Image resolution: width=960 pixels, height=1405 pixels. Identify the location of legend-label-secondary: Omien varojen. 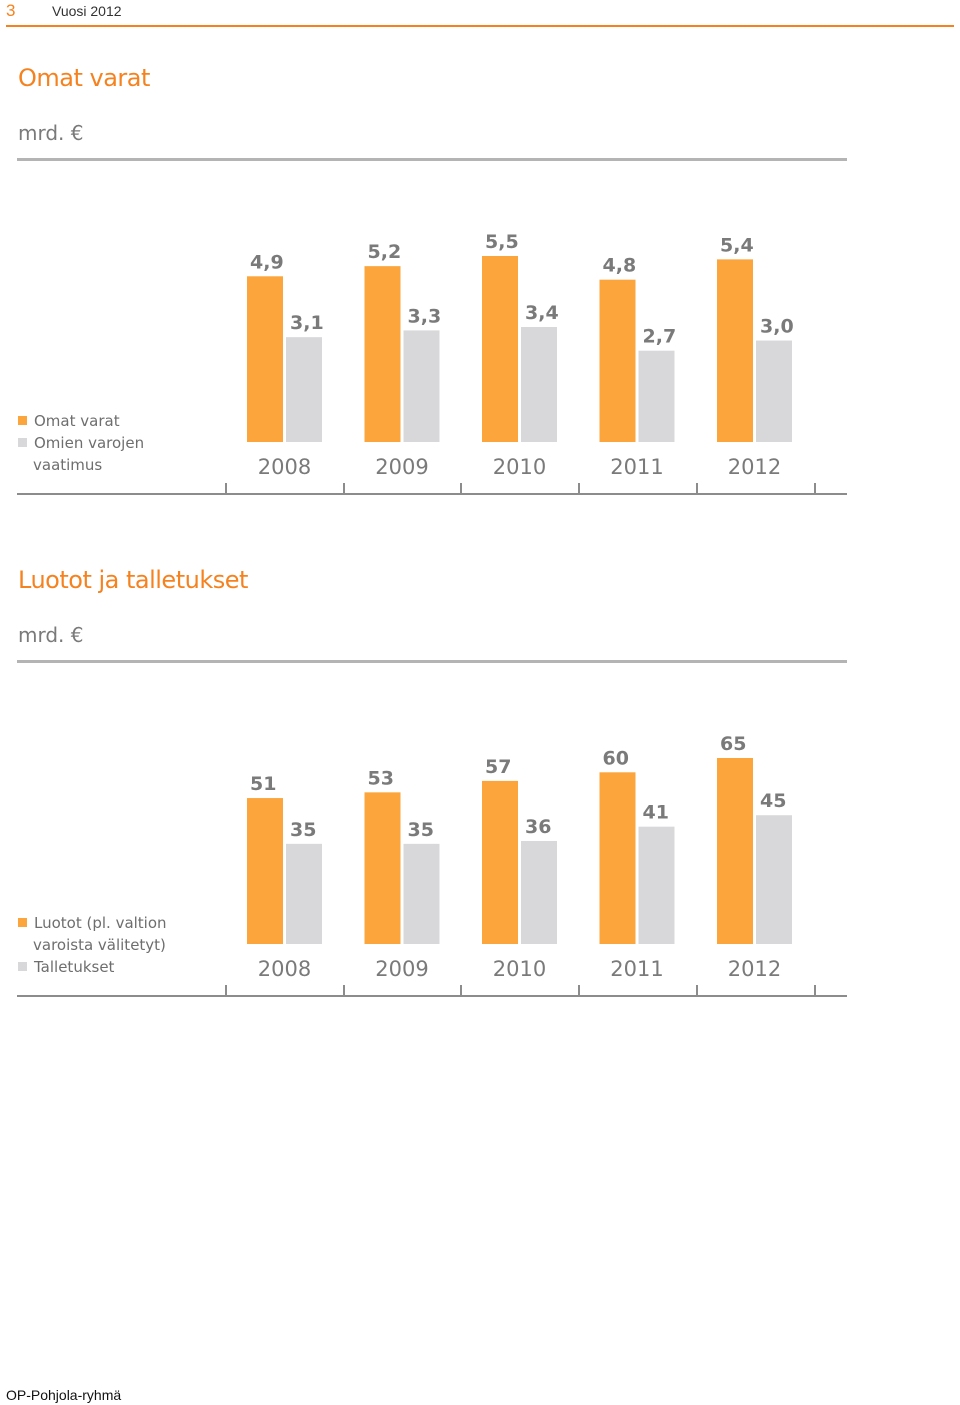
(89, 443).